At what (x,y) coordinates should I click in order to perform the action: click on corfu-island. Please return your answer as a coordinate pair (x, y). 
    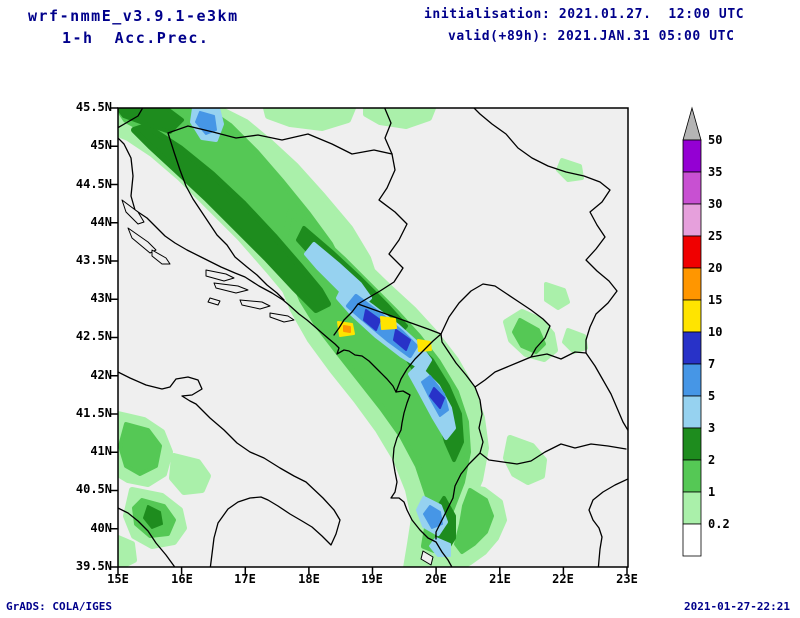
    Looking at the image, I should click on (427, 558).